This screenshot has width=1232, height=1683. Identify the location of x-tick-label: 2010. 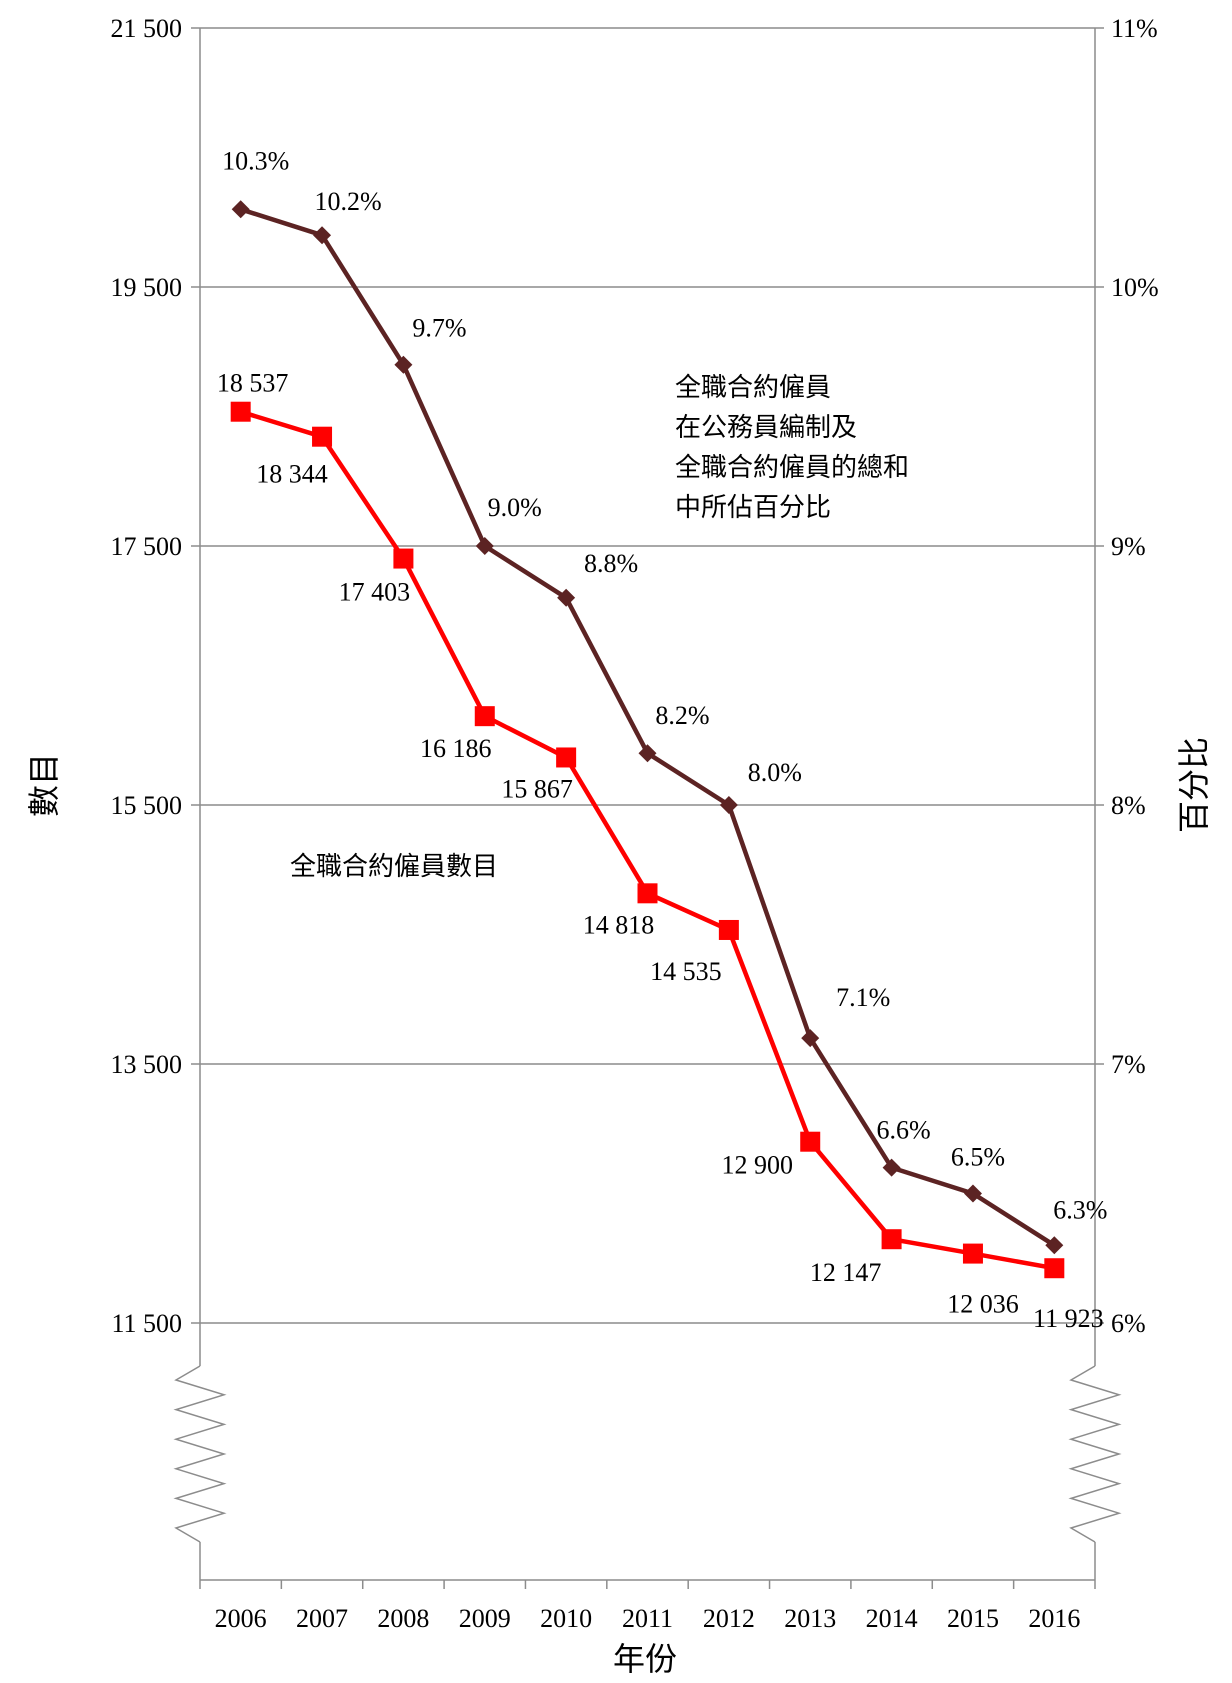
(566, 1618).